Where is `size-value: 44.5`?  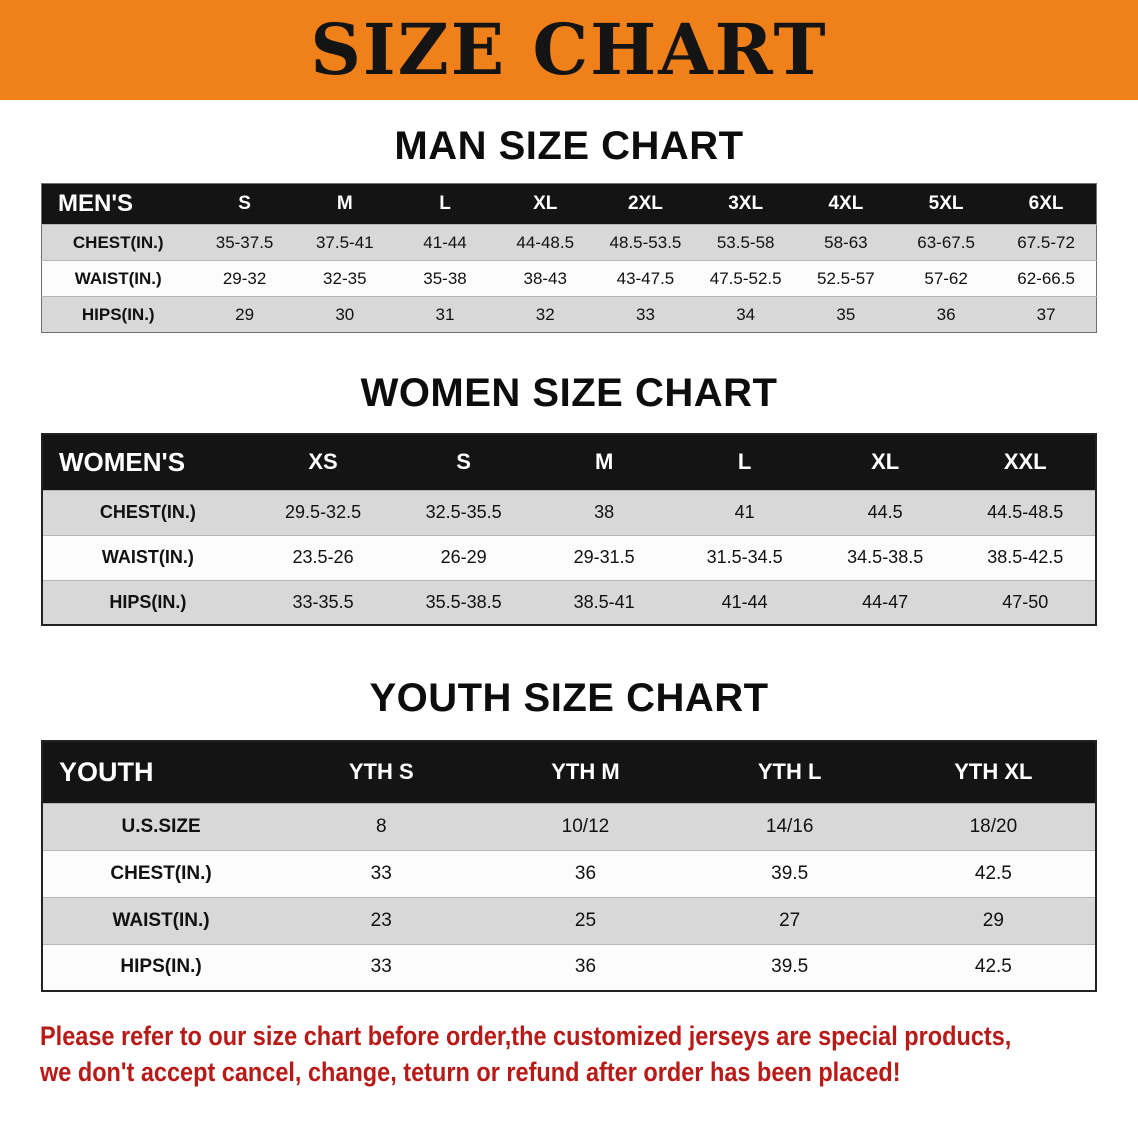
size-value: 44.5 is located at coordinates (885, 512).